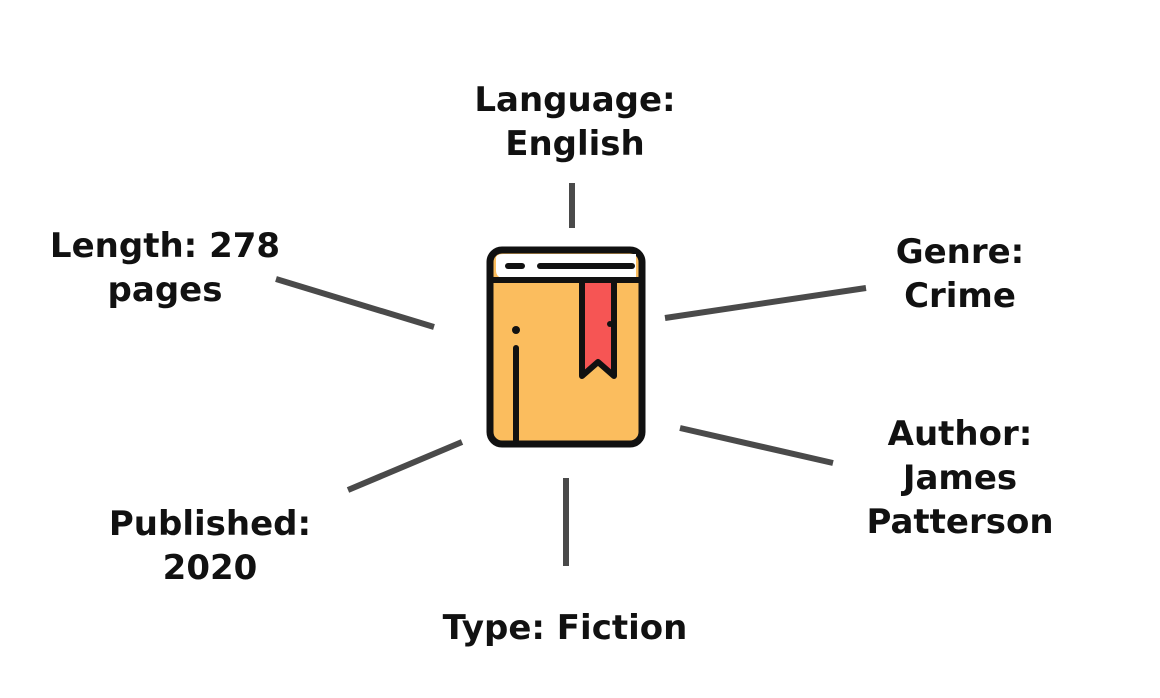 Image resolution: width=1160 pixels, height=698 pixels. What do you see at coordinates (960, 296) in the screenshot?
I see `genre-label-line2: Crime` at bounding box center [960, 296].